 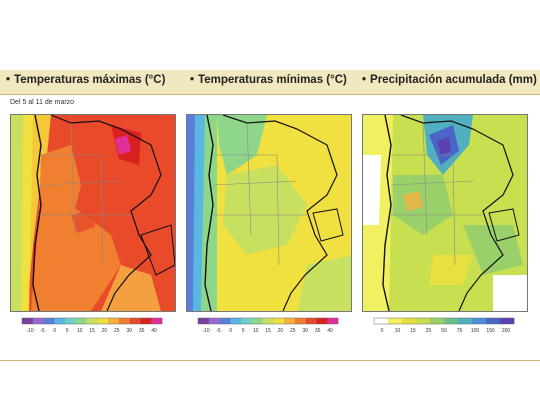 I want to click on legend-min-temp: -10 -5 0 5 10 15 20 25 30 35 40, so click(x=268, y=326).